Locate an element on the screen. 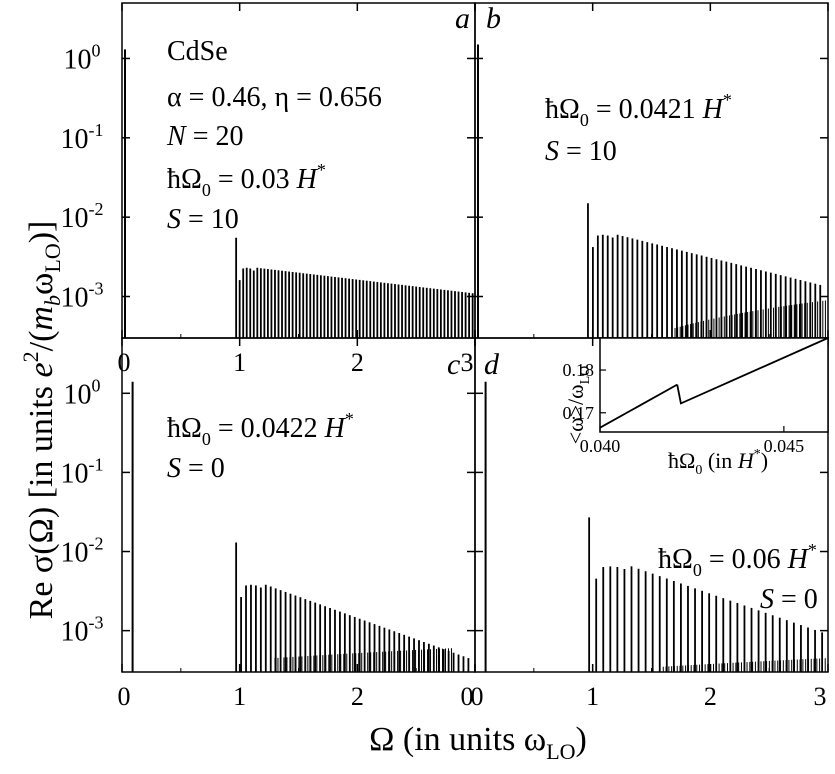 This screenshot has width=835, height=774. panel-letter-d: d is located at coordinates (492, 364).